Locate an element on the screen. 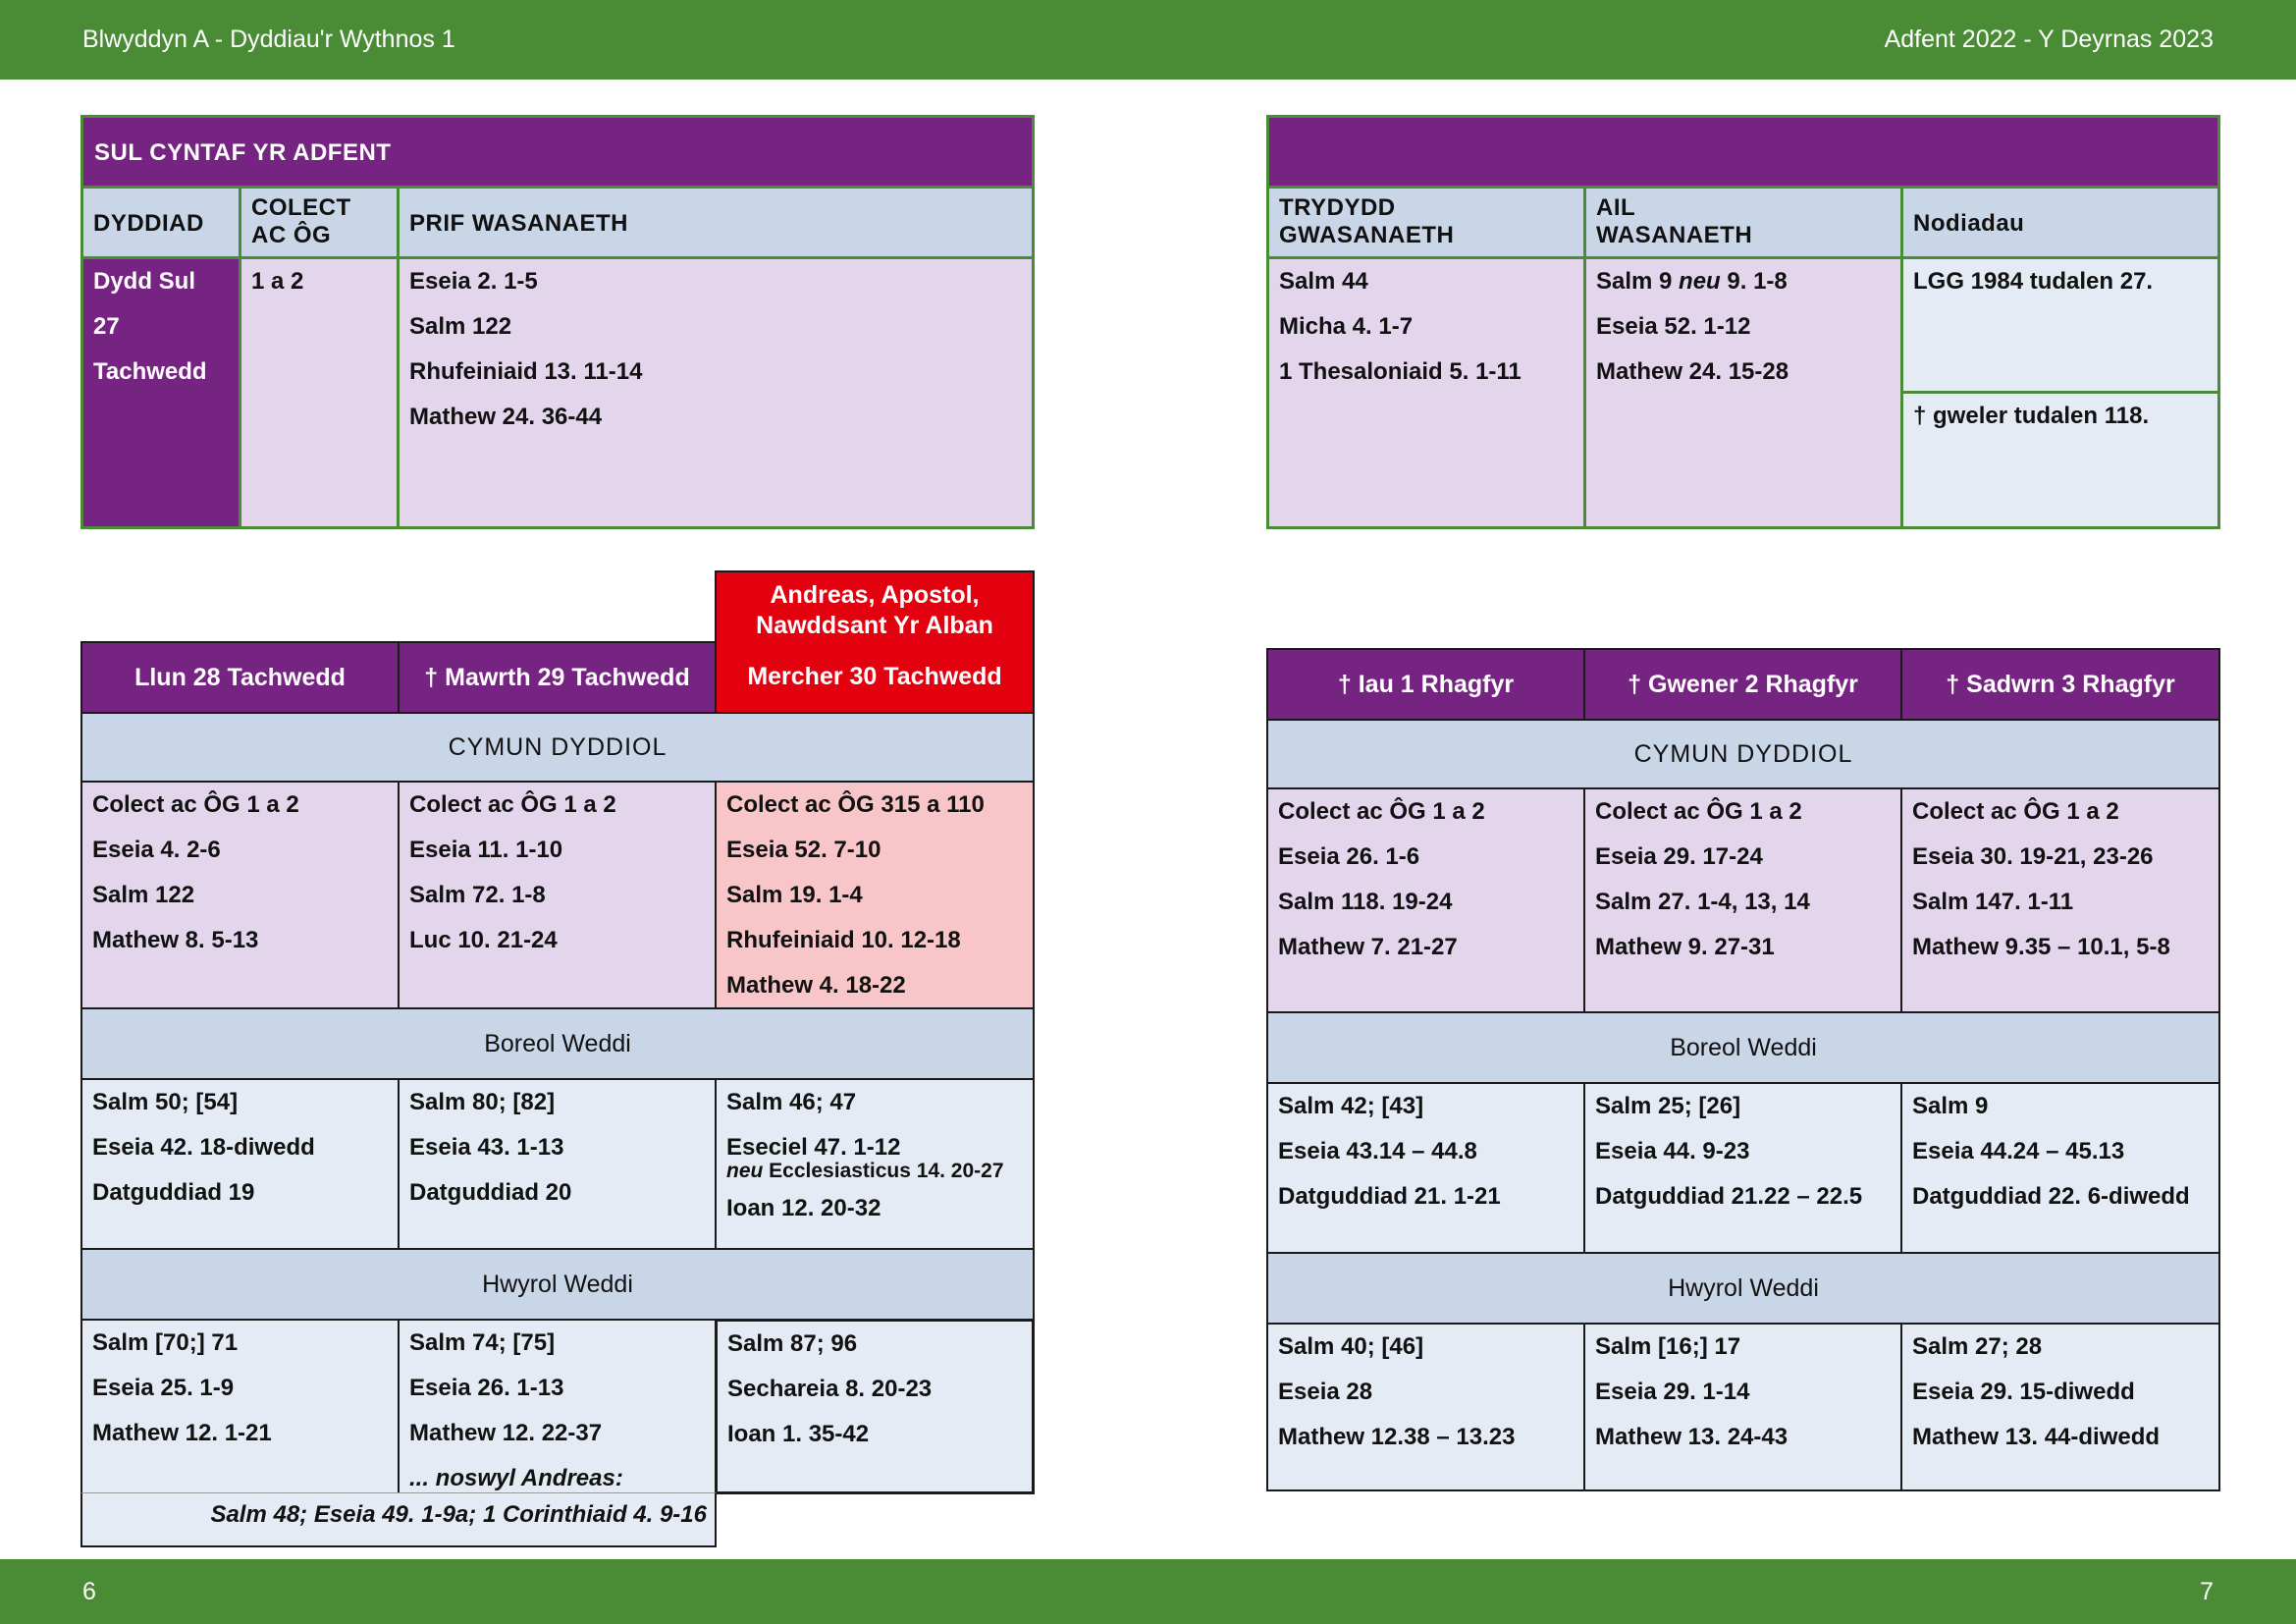 The image size is (2296, 1624). day-label: † Iau 1 Rhagfyr is located at coordinates (1426, 684).